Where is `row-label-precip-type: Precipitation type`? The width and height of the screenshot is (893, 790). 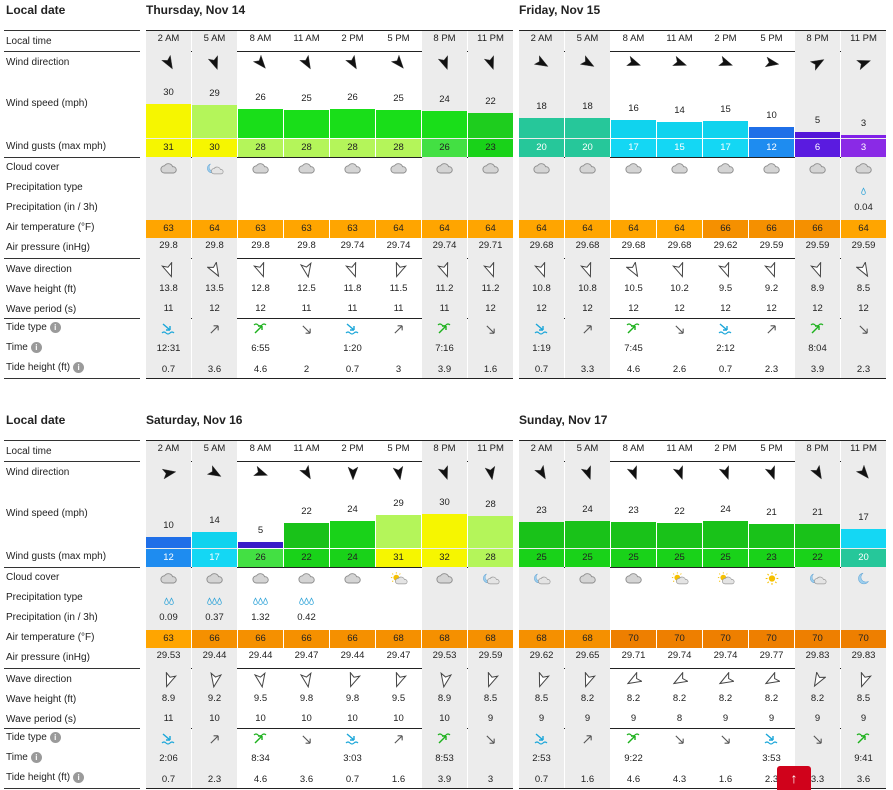
row-label-precip-type: Precipitation type is located at coordinates (44, 187).